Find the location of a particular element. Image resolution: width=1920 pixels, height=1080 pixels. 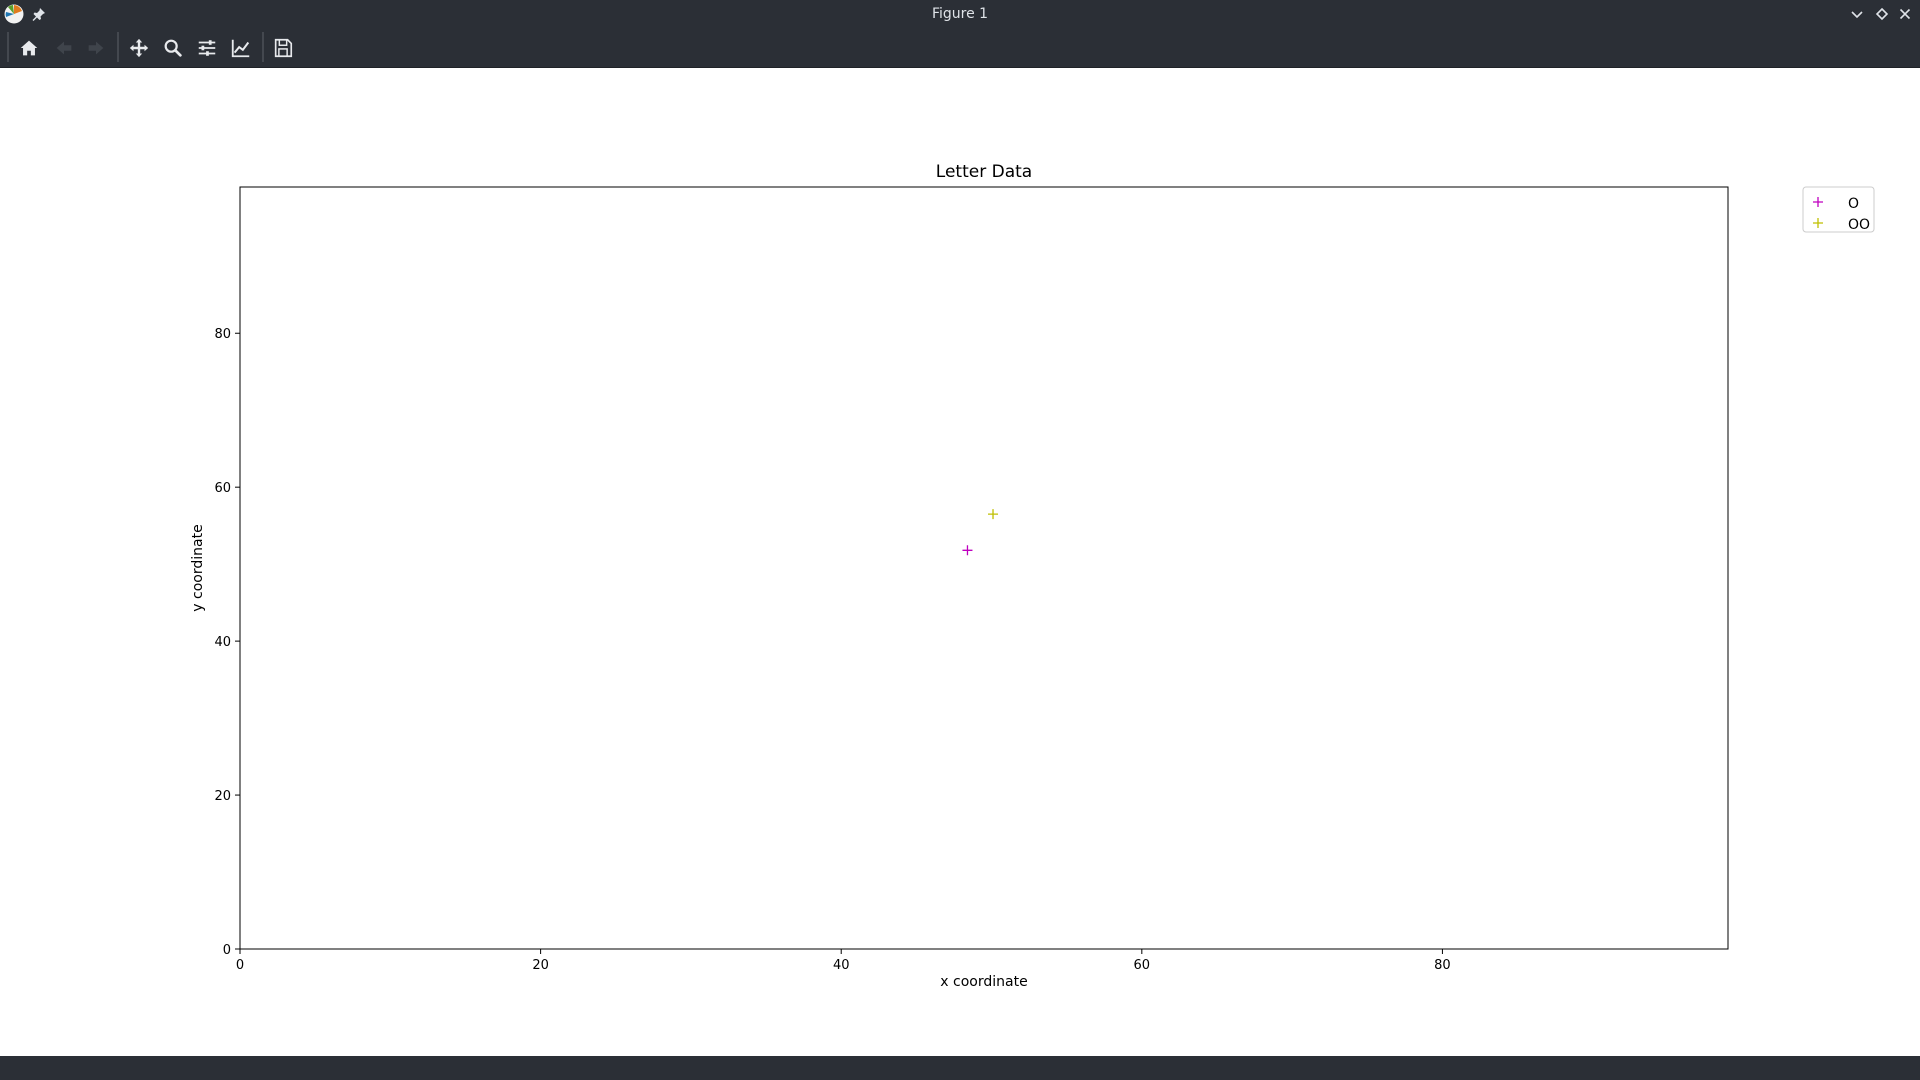

home-icon is located at coordinates (29, 48).